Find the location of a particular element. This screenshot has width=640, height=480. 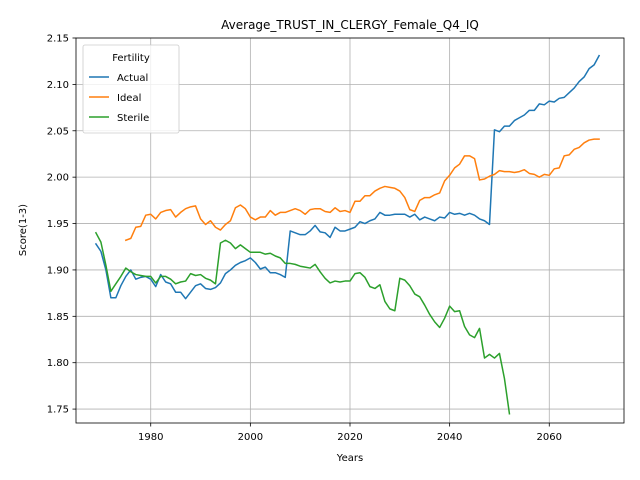

y-tick-label: 2.05 is located at coordinates (58, 131).